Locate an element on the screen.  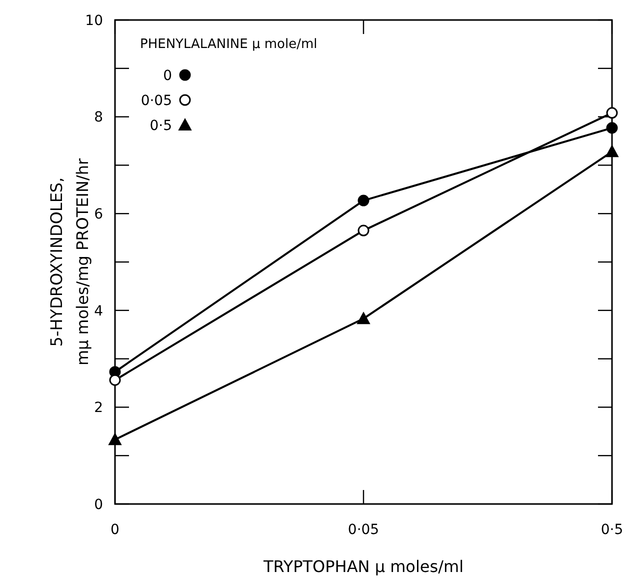
legend-label: 0·5 is located at coordinates (161, 126).